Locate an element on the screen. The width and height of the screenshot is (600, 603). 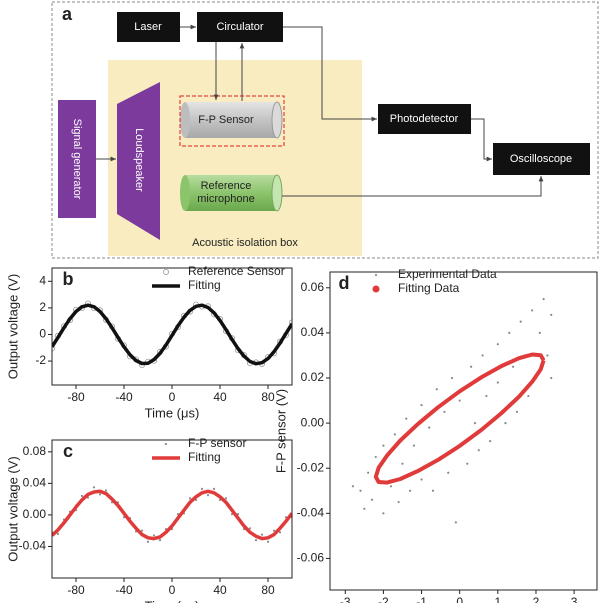
y-tick-label: 2 is located at coordinates (42, 307).